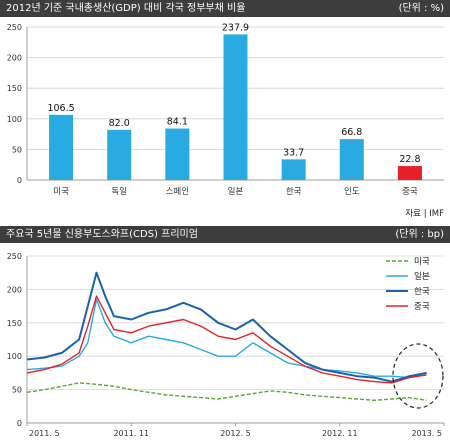 The image size is (450, 442). What do you see at coordinates (177, 191) in the screenshot?
I see `bar-category-label: 스페인` at bounding box center [177, 191].